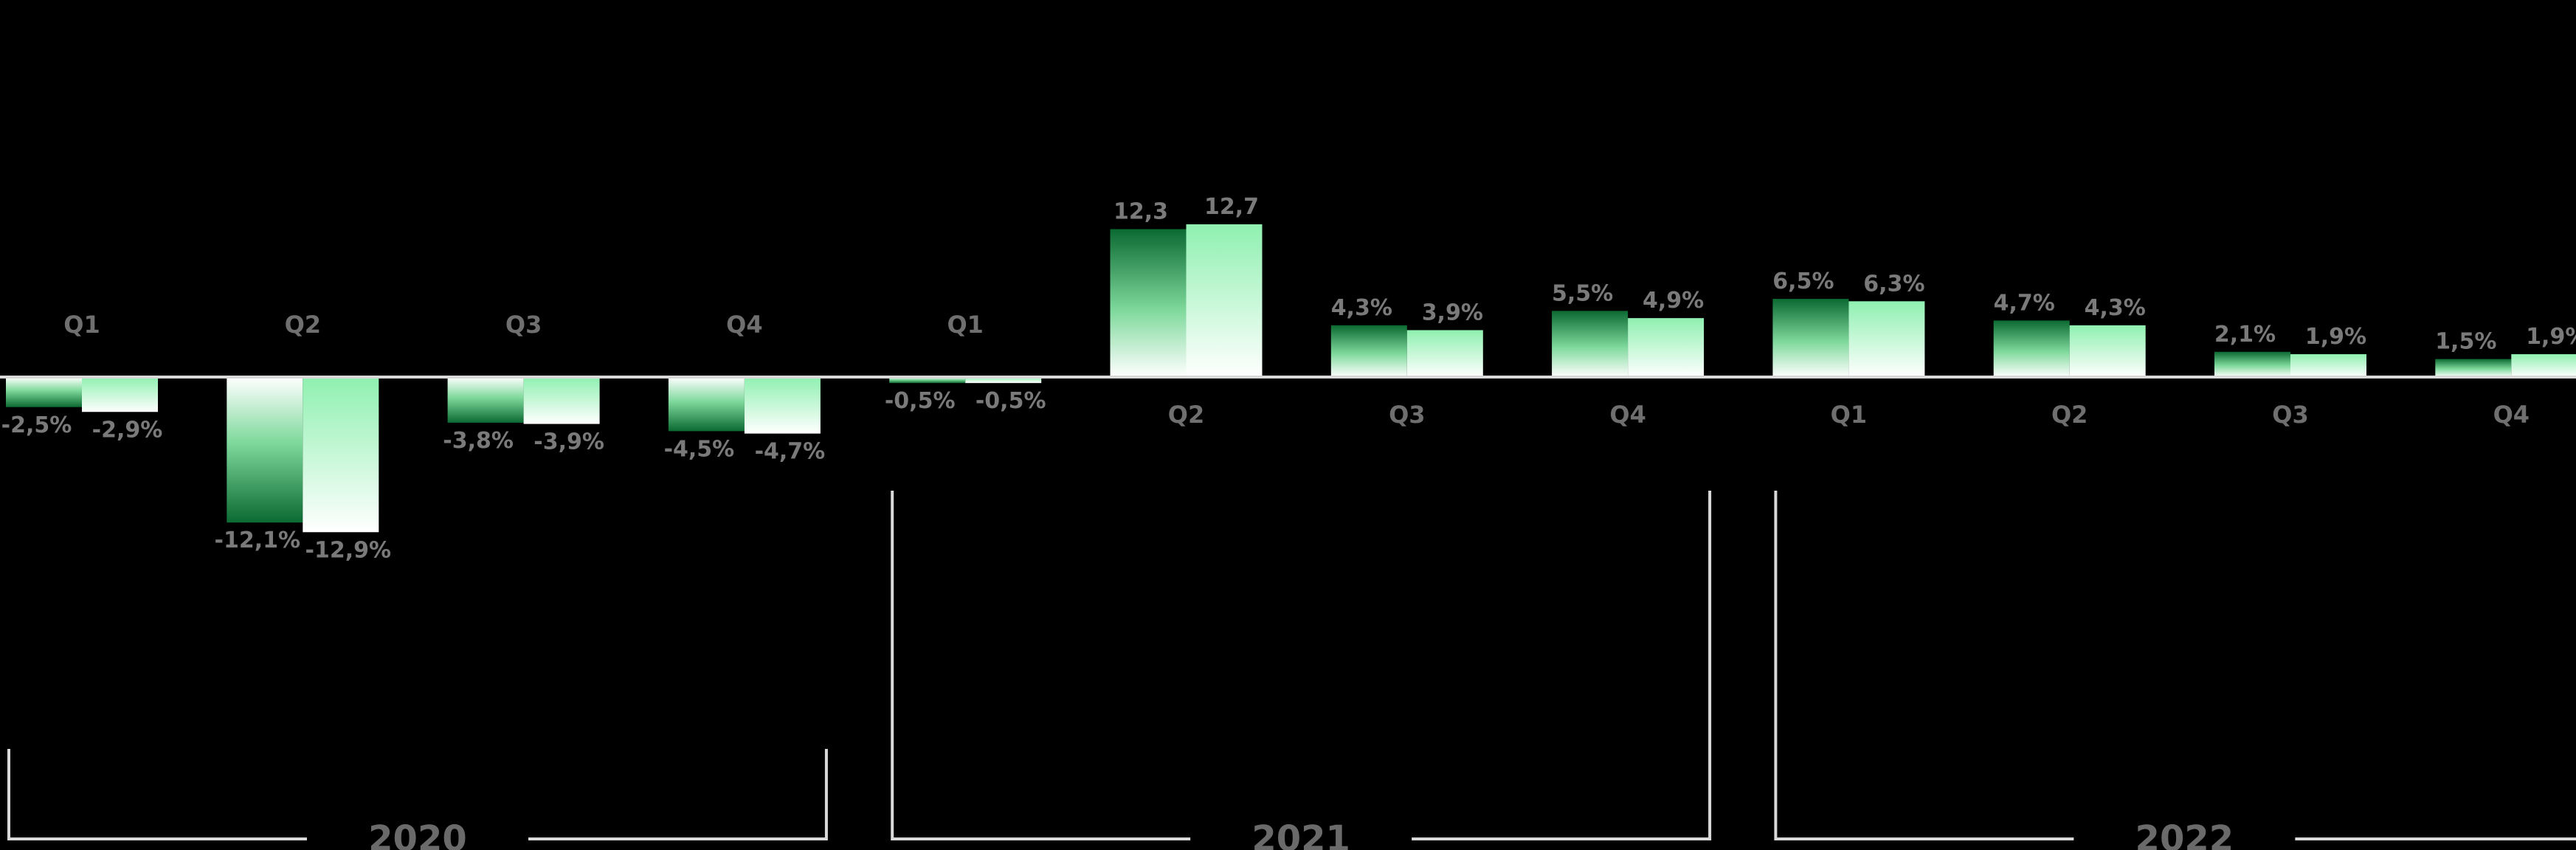 The image size is (2576, 850). Describe the element at coordinates (1582, 293) in the screenshot. I see `data-label-series1-7: 5,5%` at that location.